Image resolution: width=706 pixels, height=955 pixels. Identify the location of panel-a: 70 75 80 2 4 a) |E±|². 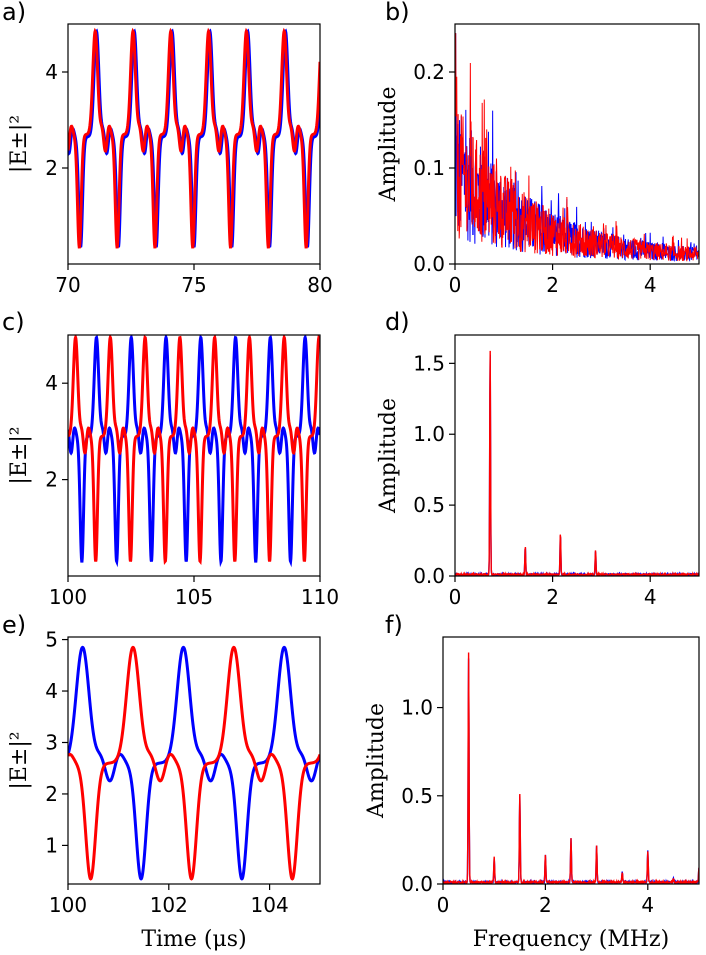
(167, 148).